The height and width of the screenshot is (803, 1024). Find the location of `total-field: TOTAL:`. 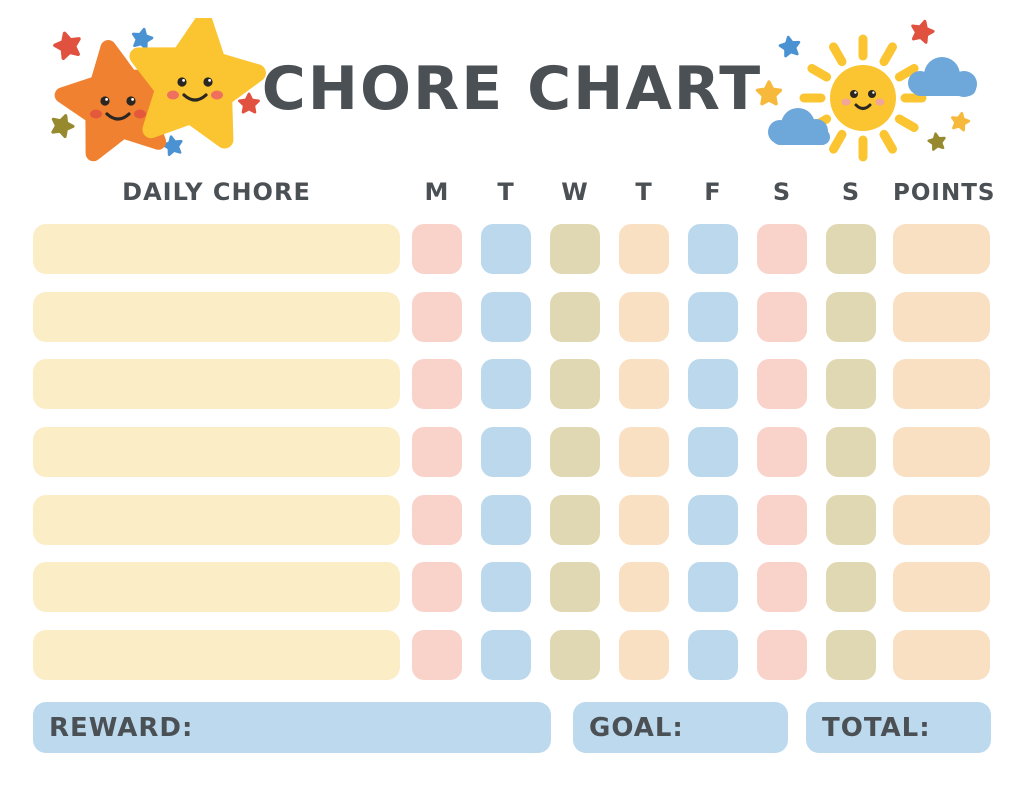

total-field: TOTAL: is located at coordinates (898, 727).